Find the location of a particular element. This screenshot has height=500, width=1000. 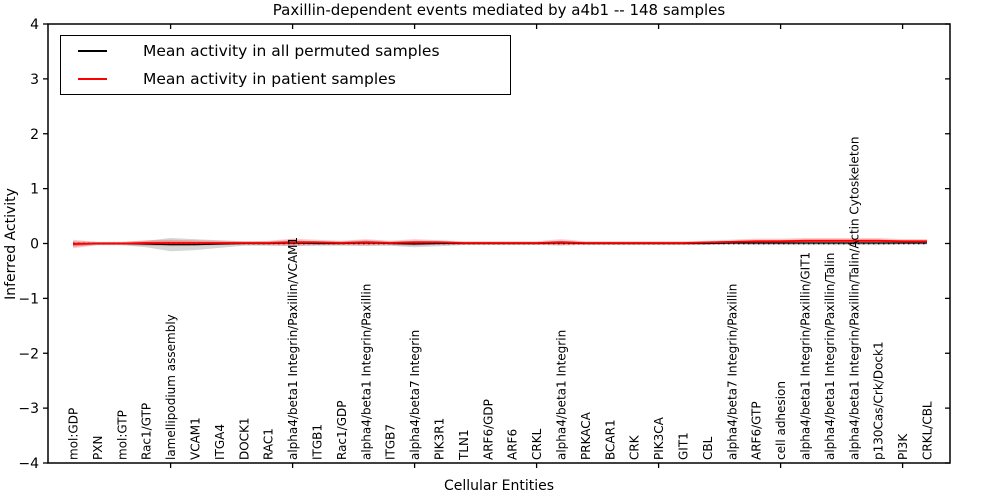

x-tick-label: ARF6/GDP is located at coordinates (488, 429).